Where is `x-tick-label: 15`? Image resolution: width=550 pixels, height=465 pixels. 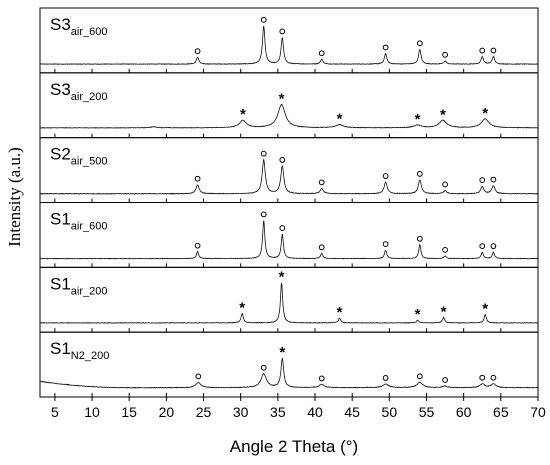
x-tick-label: 15 is located at coordinates (129, 412).